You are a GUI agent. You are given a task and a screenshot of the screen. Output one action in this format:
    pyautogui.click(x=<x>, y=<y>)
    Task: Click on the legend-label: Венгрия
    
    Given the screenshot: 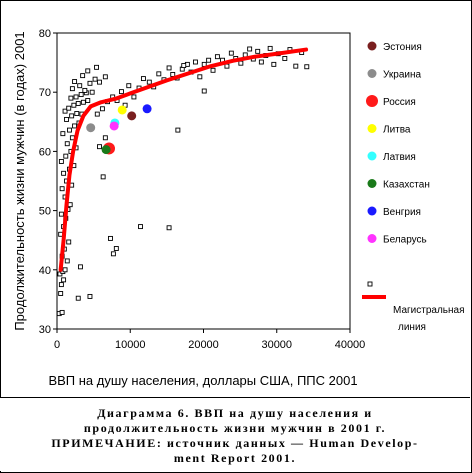 What is the action you would take?
    pyautogui.click(x=402, y=212)
    